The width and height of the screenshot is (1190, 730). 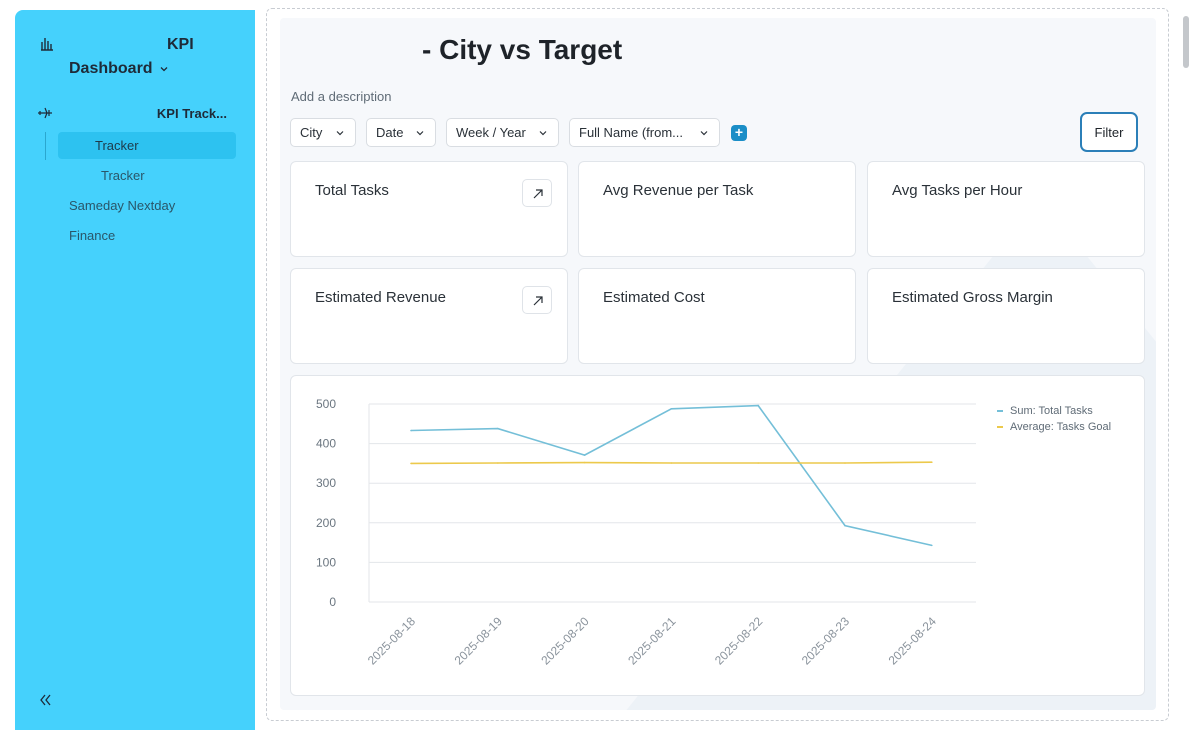 What do you see at coordinates (491, 132) in the screenshot?
I see `filter-label: Week / Year` at bounding box center [491, 132].